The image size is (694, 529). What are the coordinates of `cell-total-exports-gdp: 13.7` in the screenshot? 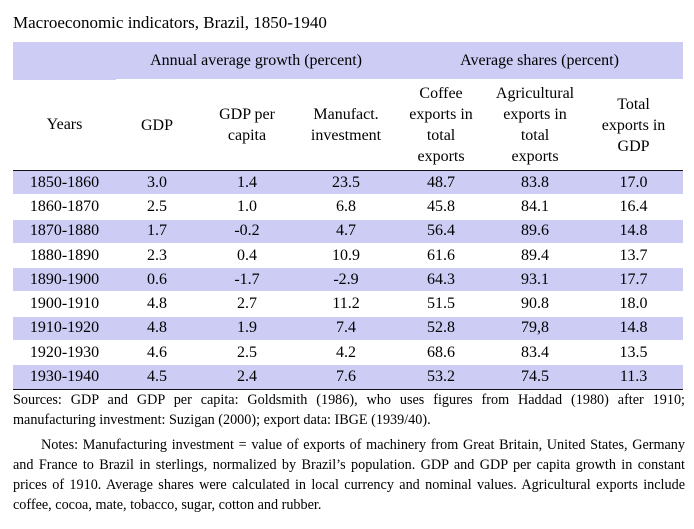 It's located at (633, 255).